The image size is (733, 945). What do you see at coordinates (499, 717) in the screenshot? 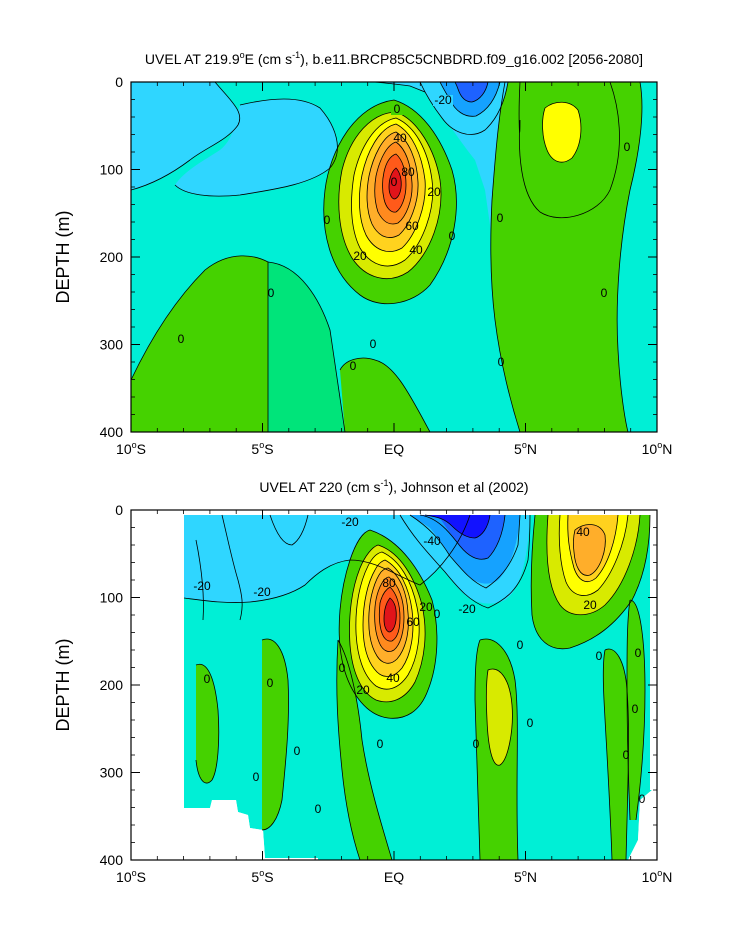
I see `fill-p20-deep-4n` at bounding box center [499, 717].